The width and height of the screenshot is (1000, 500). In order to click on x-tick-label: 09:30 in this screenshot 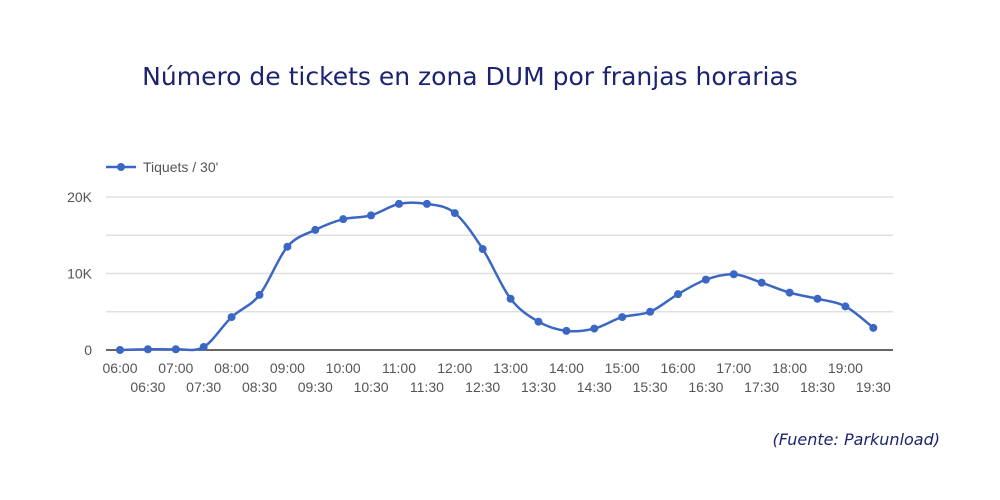, I will do `click(315, 387)`.